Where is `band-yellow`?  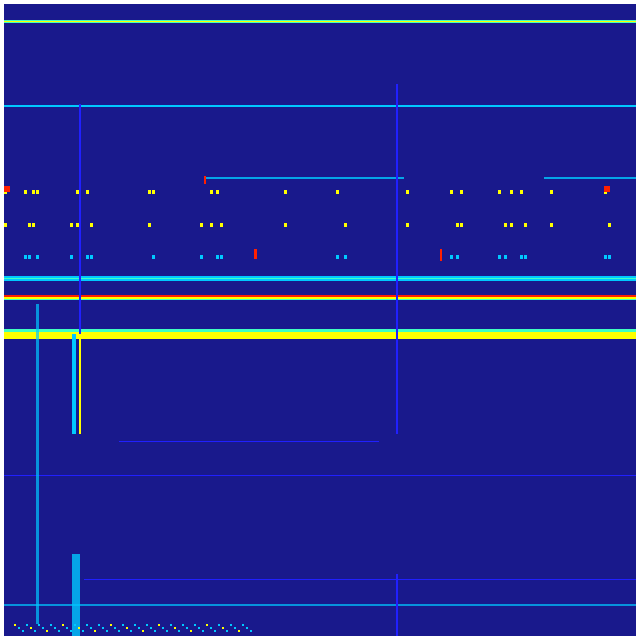
band-yellow is located at coordinates (320, 298).